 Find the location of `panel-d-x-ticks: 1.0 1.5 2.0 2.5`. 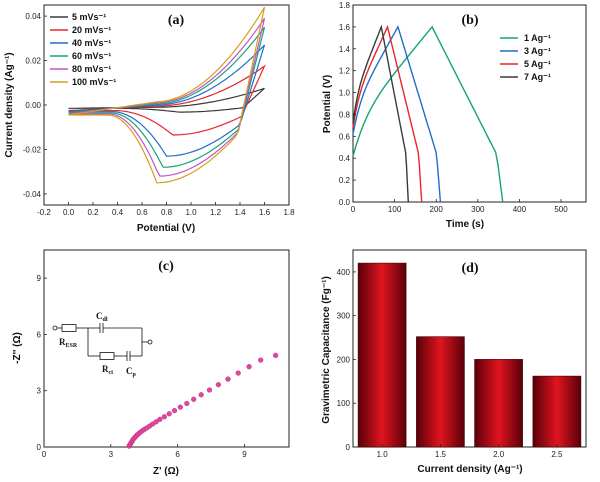

panel-d-x-ticks: 1.0 1.5 2.0 2.5 is located at coordinates (470, 451).